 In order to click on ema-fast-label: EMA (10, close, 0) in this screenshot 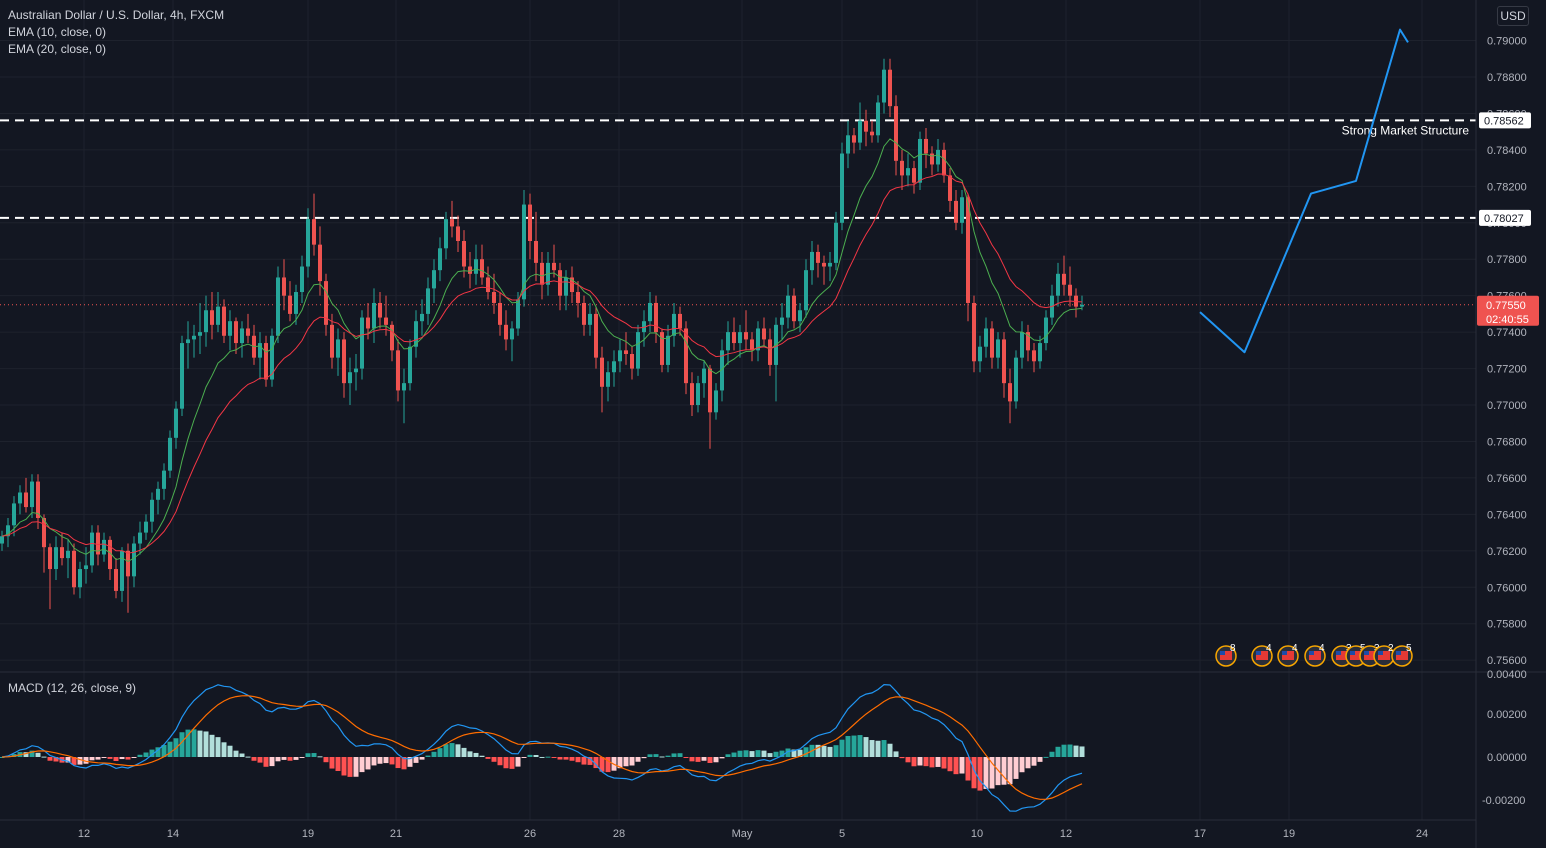, I will do `click(57, 32)`.